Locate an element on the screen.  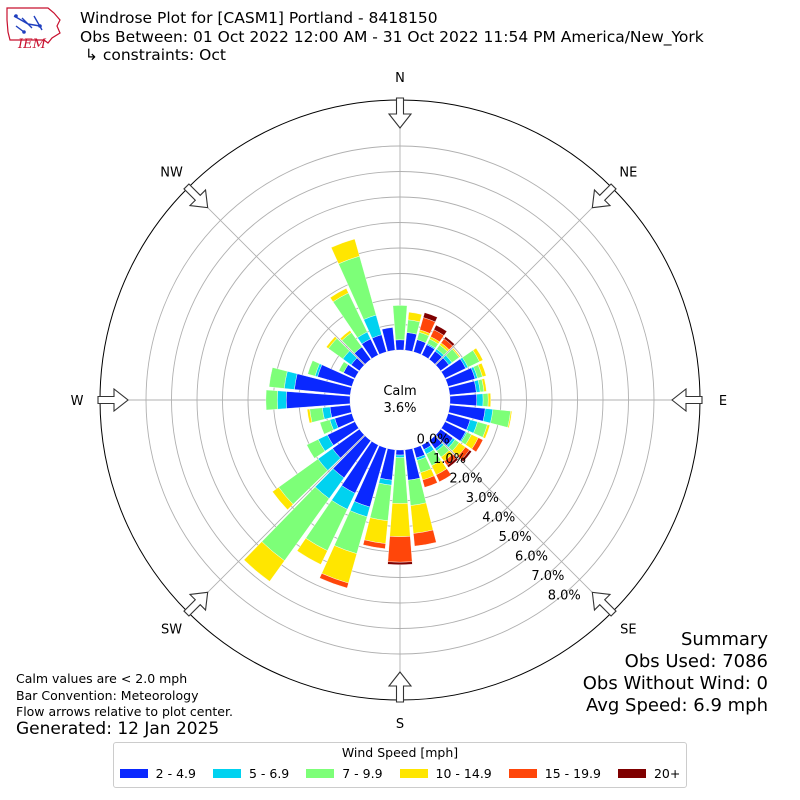
calm-value: 3.6% is located at coordinates (399, 408).